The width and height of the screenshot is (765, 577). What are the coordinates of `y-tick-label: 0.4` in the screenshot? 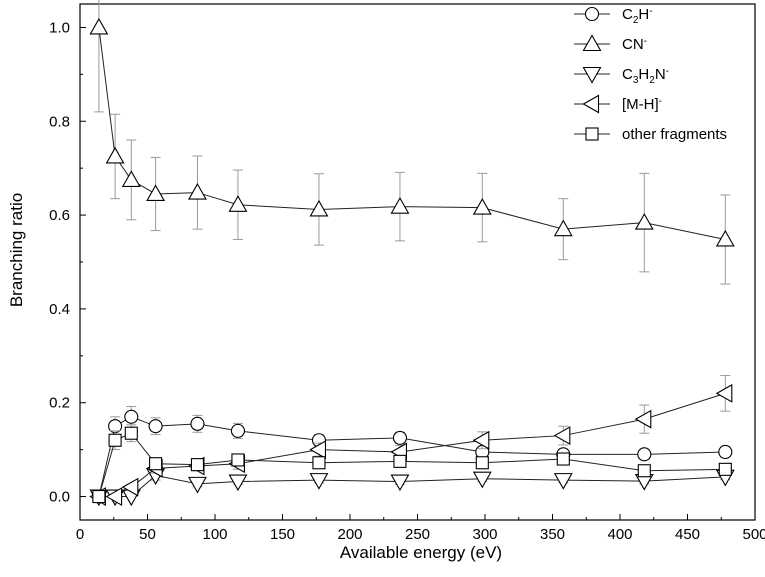 It's located at (59, 309).